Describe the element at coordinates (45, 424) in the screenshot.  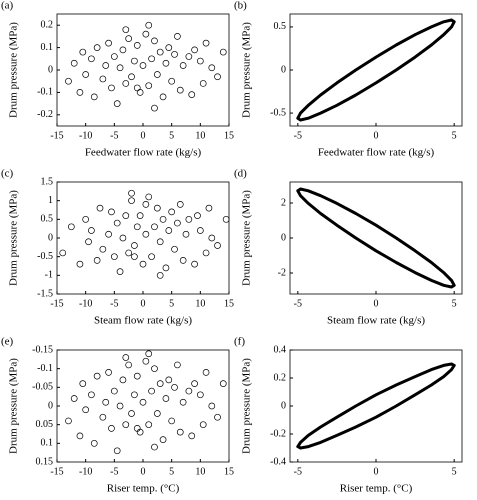
I see `y-tick-label: 0.05` at that location.